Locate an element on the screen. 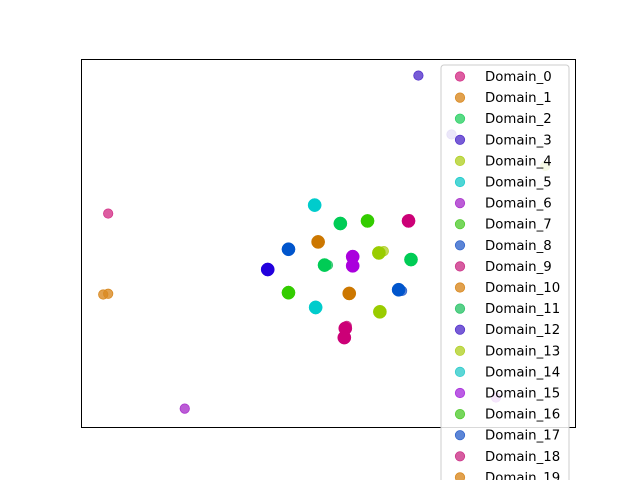 This screenshot has width=640, height=484. legend-label-17: Domain_17 is located at coordinates (522, 436).